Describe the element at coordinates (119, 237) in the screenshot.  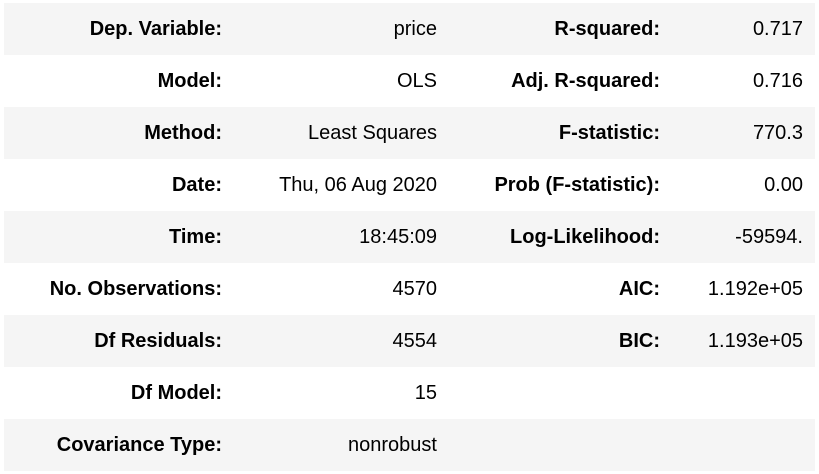
I see `time-label: Time:` at that location.